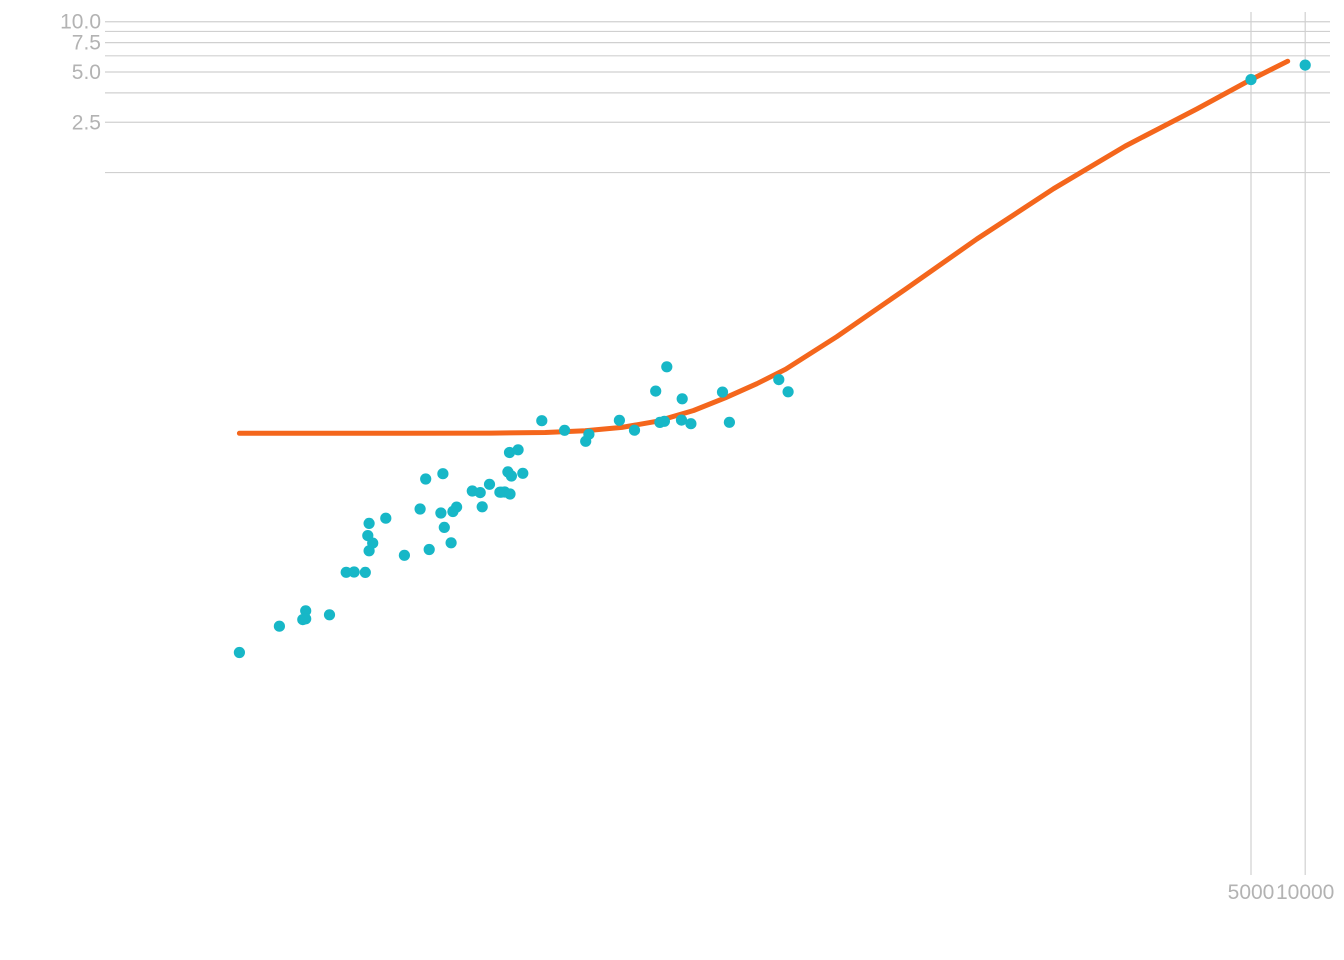 The width and height of the screenshot is (1344, 960). What do you see at coordinates (86, 122) in the screenshot?
I see `y-tick-label: 2.5` at bounding box center [86, 122].